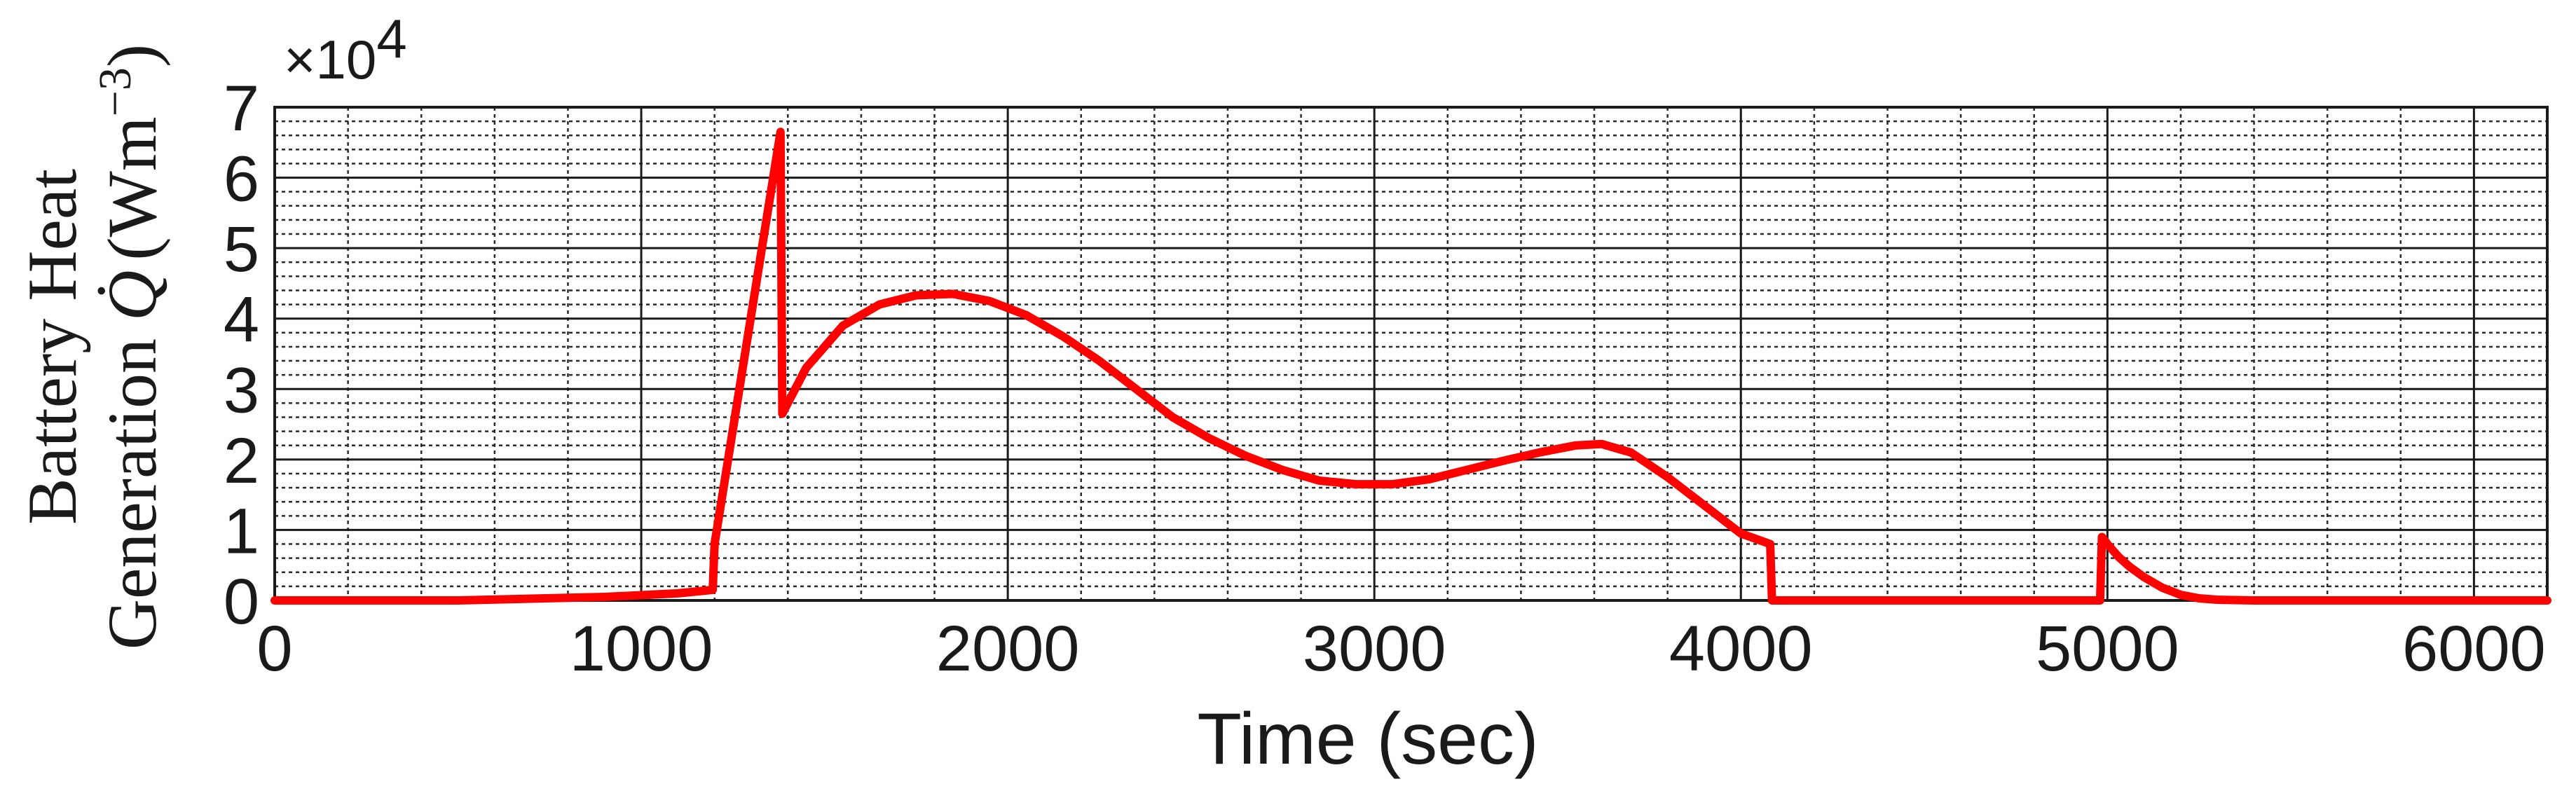  Describe the element at coordinates (274, 649) in the screenshot. I see `x-tick-label: 0` at that location.